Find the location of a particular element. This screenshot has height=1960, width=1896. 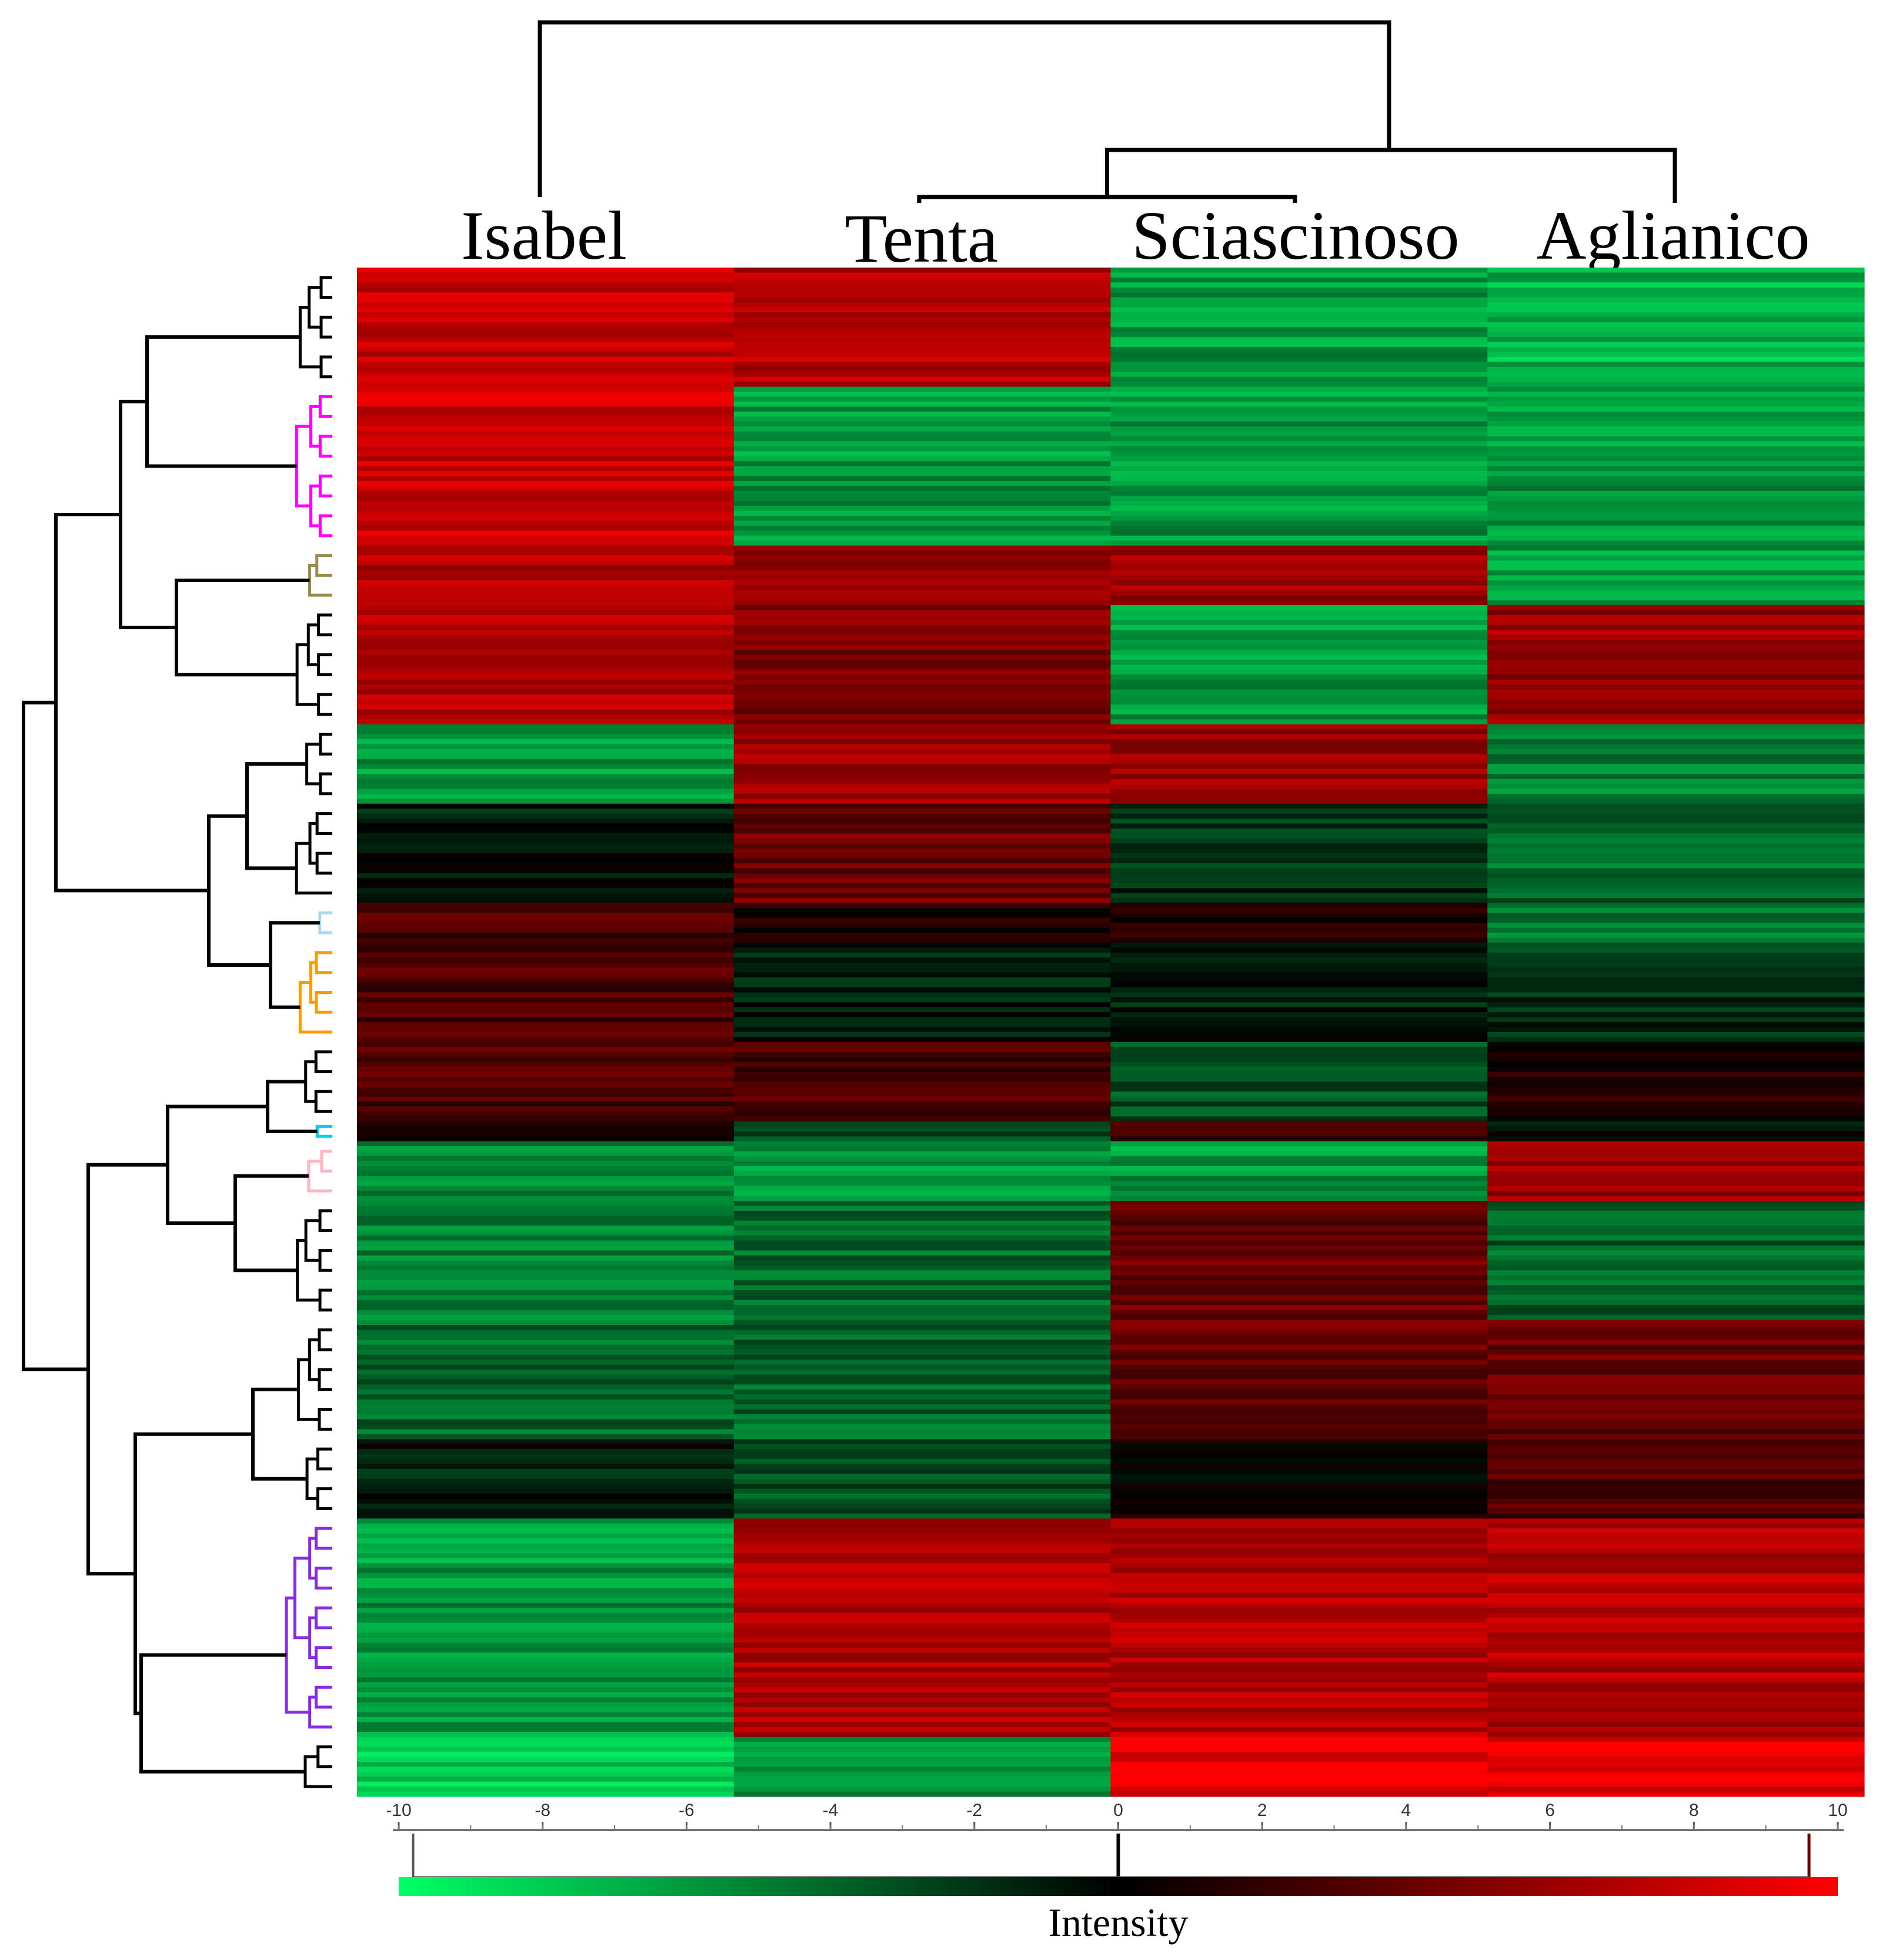

legend-tick-label: 6 is located at coordinates (1550, 1810).